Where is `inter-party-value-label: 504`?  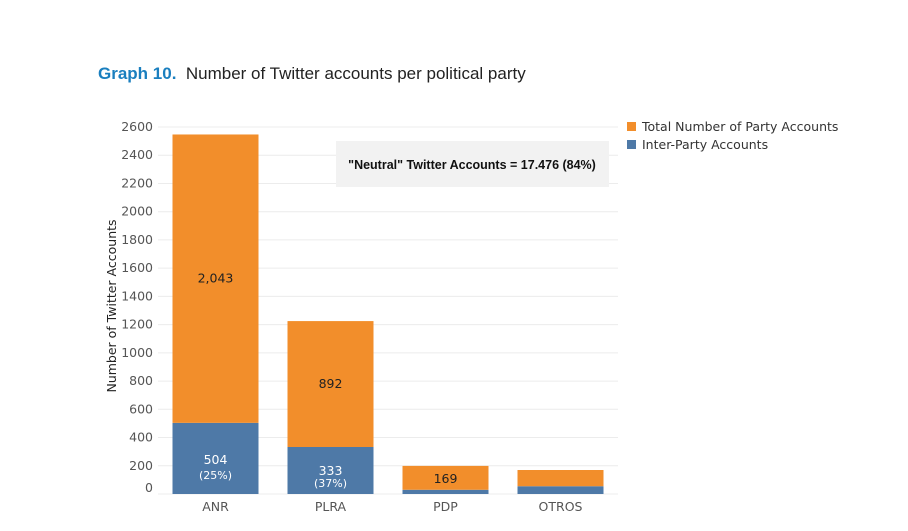 inter-party-value-label: 504 is located at coordinates (216, 459).